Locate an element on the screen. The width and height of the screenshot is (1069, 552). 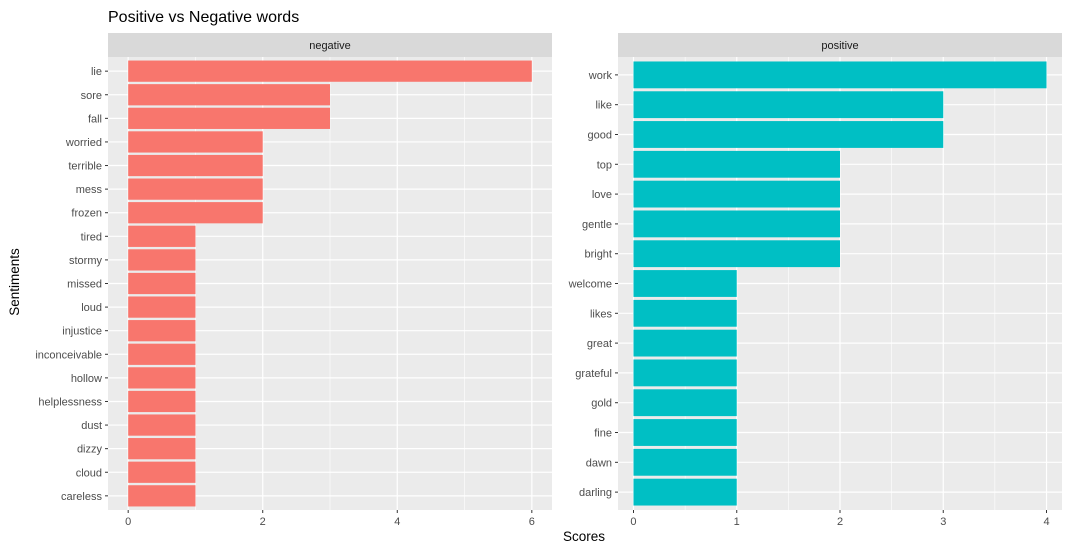
category-label-good: good is located at coordinates (600, 135).